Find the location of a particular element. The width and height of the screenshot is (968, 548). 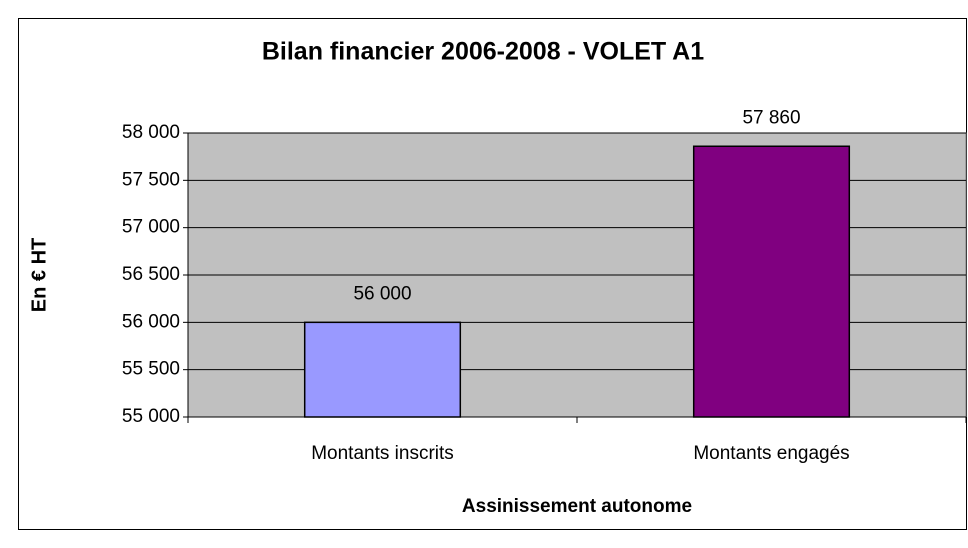

data-label: 57 860 is located at coordinates (771, 117).